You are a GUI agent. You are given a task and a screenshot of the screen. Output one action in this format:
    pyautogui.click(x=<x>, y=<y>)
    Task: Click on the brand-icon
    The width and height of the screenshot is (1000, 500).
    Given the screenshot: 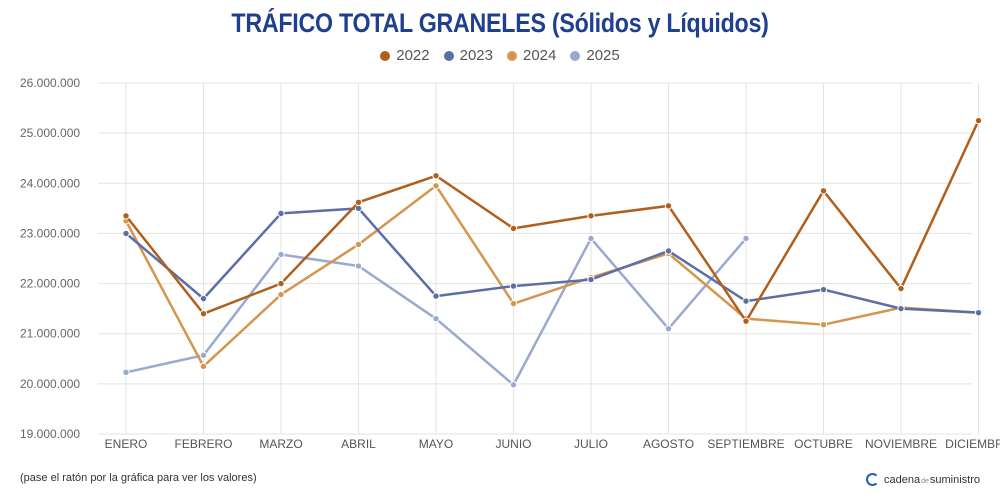 What is the action you would take?
    pyautogui.click(x=872, y=479)
    